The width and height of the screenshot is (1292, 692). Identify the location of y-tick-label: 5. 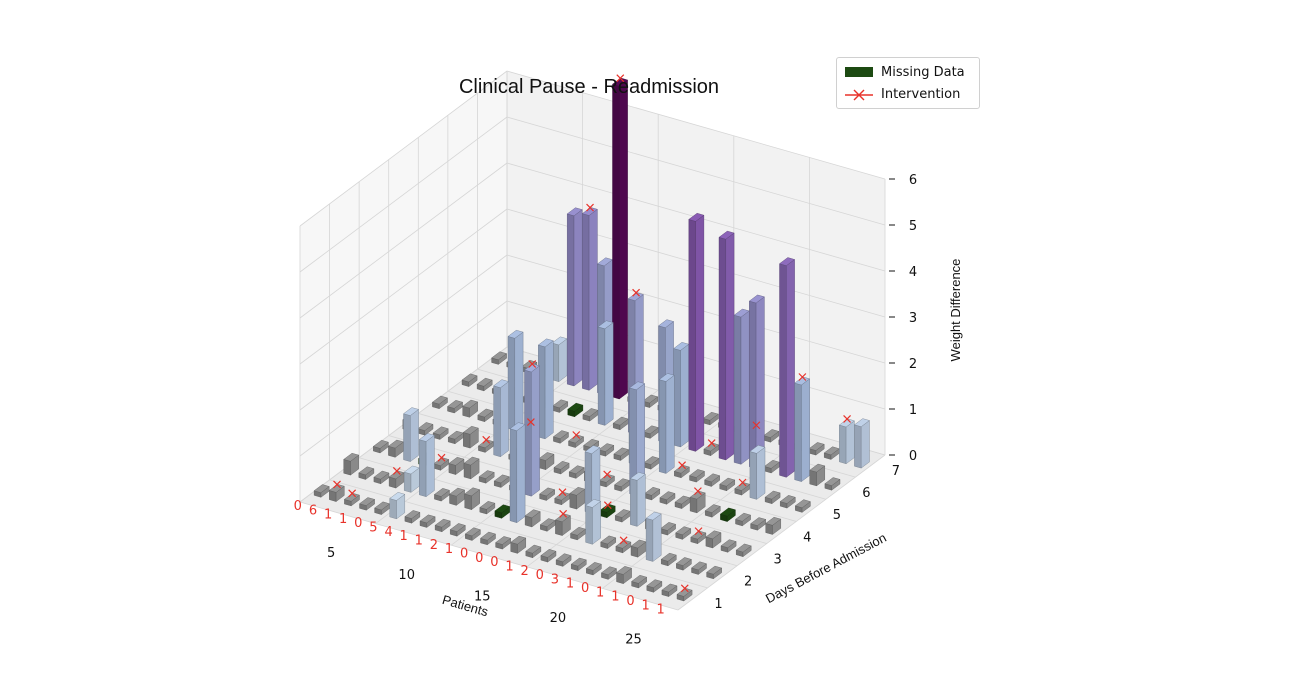
(837, 515).